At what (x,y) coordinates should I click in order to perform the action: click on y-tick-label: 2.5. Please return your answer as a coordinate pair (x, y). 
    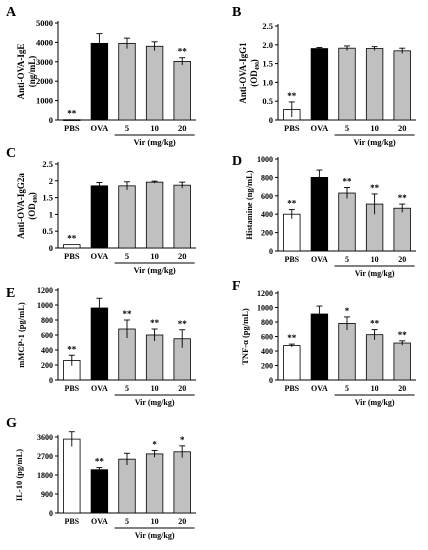
    Looking at the image, I should click on (267, 26).